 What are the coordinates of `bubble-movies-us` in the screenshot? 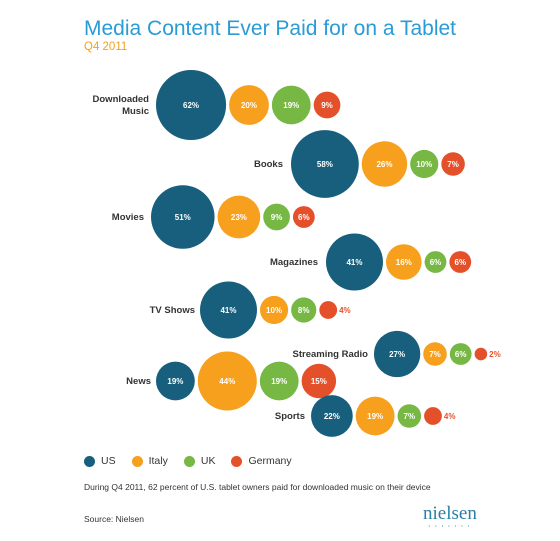 It's located at (183, 217).